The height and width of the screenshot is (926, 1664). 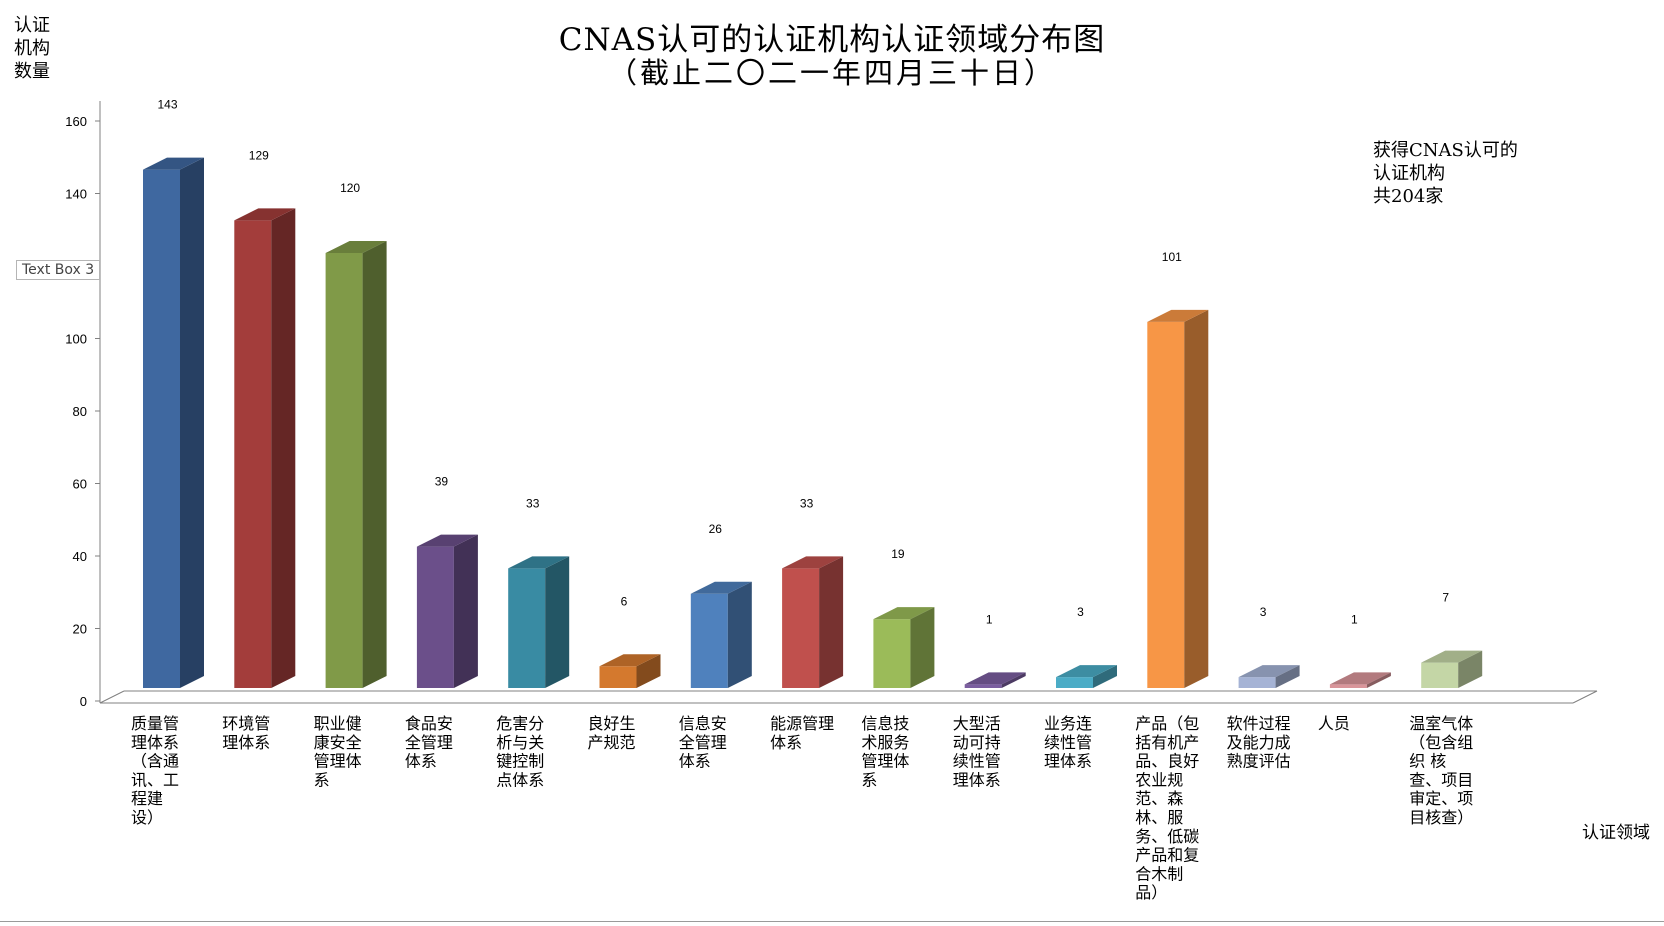 What do you see at coordinates (1159, 779) in the screenshot?
I see `category-label-line: 农业规` at bounding box center [1159, 779].